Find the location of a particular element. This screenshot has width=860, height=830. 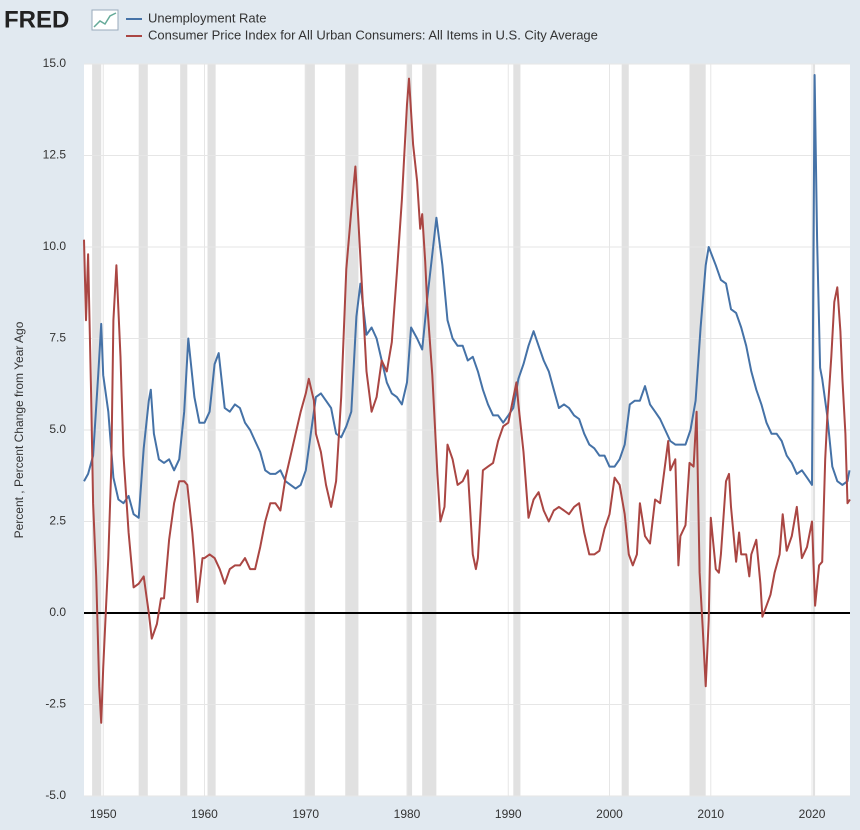

x-tick-label: 1950 is located at coordinates (103, 814).